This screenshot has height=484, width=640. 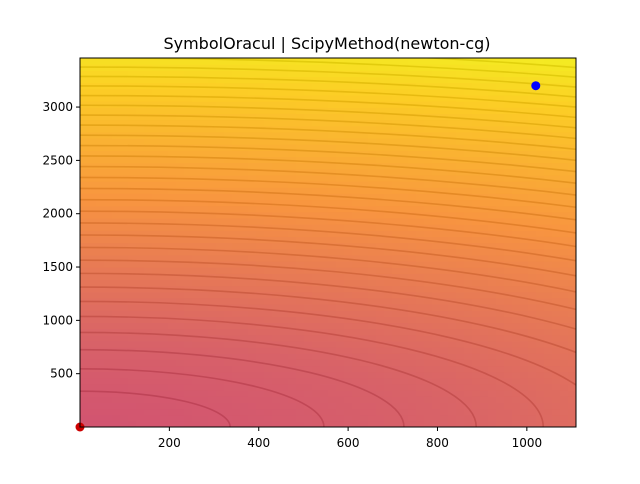 What do you see at coordinates (57, 160) in the screenshot?
I see `y-tick-label: 2500` at bounding box center [57, 160].